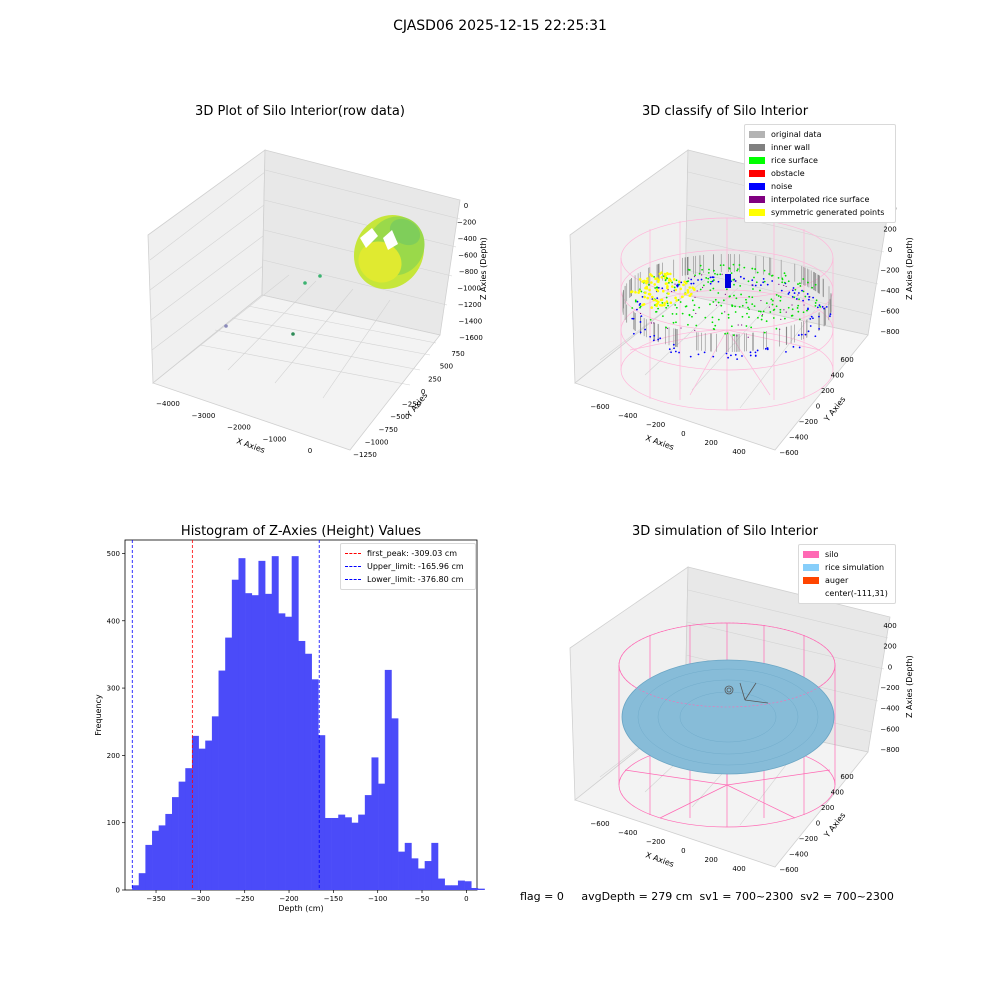 Image resolution: width=1000 pixels, height=1000 pixels. I want to click on panel2-ytick: −400, so click(798, 438).